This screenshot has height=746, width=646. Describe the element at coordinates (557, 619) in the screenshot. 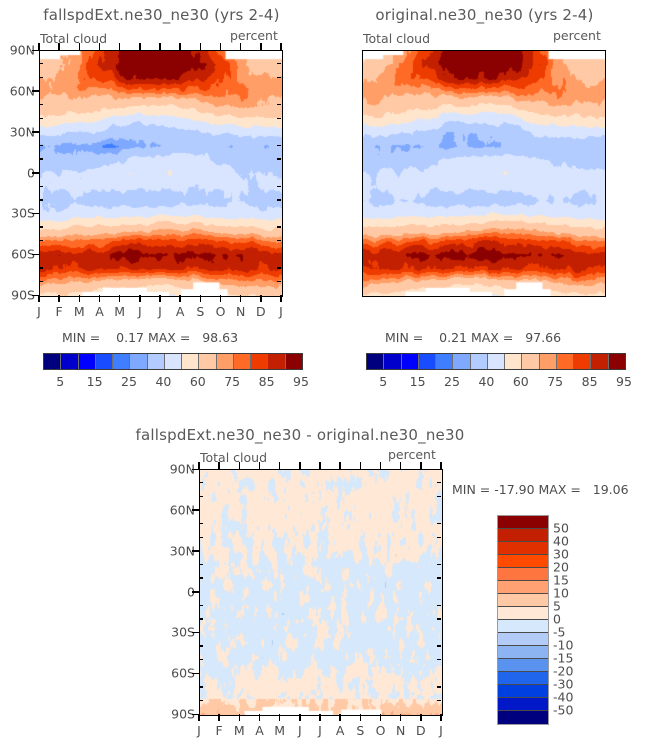

I see `colorbar-diff-tick-label: 0` at that location.